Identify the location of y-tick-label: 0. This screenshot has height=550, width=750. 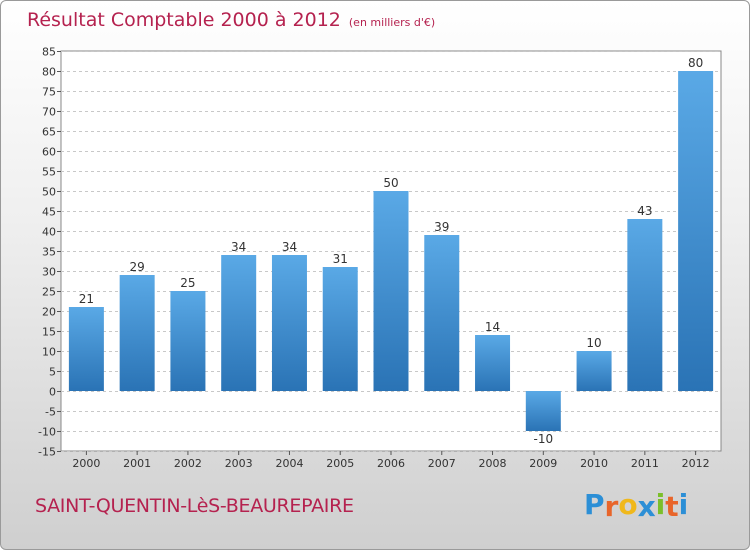
(52, 392).